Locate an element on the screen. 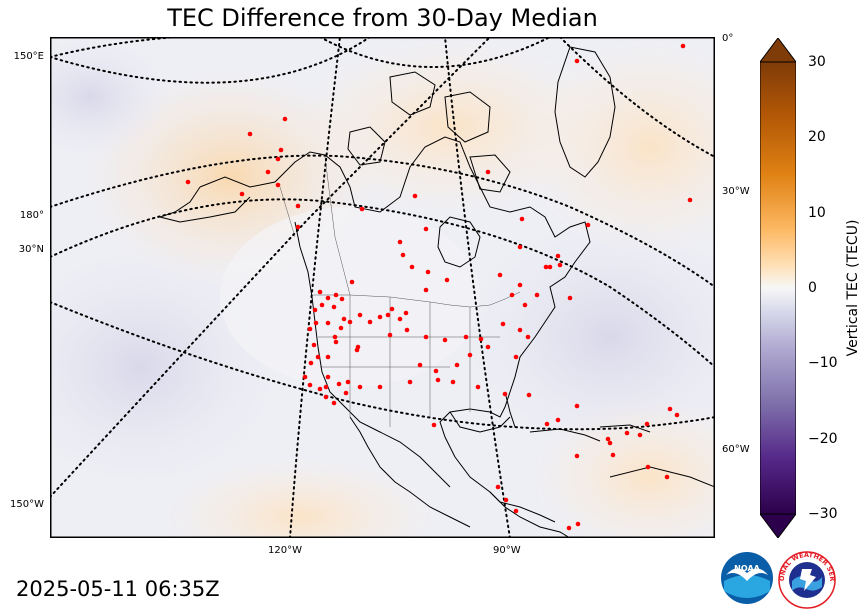 The width and height of the screenshot is (867, 616). colorbar-tick-label: −10 is located at coordinates (823, 363).